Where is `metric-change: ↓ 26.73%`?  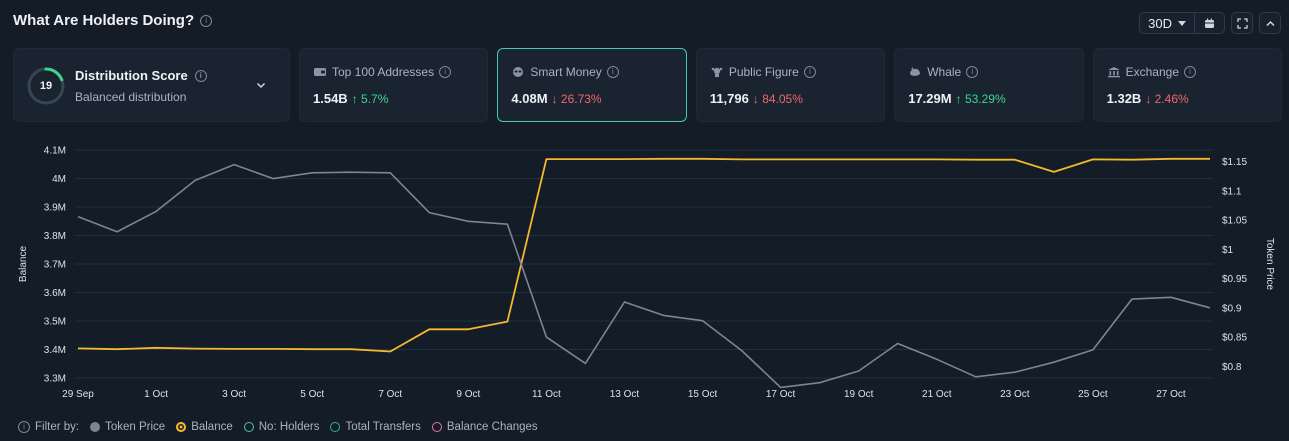 metric-change: ↓ 26.73% is located at coordinates (576, 98).